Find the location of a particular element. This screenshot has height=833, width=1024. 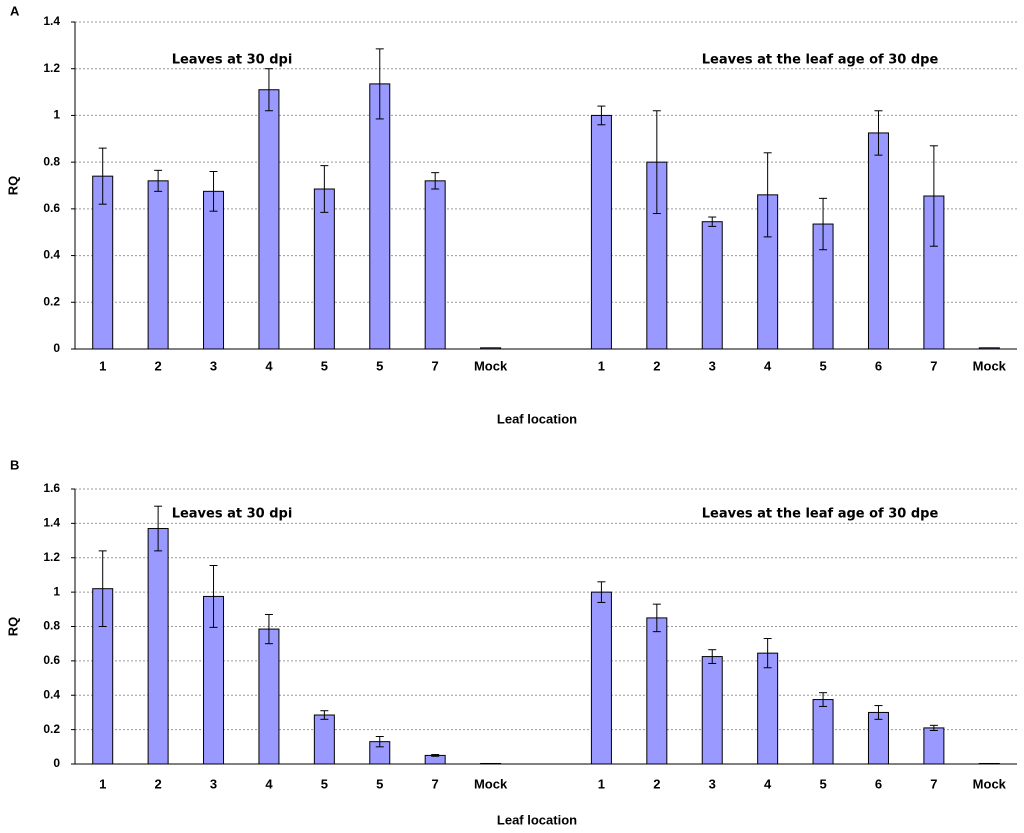

panel-label: A is located at coordinates (15, 10).